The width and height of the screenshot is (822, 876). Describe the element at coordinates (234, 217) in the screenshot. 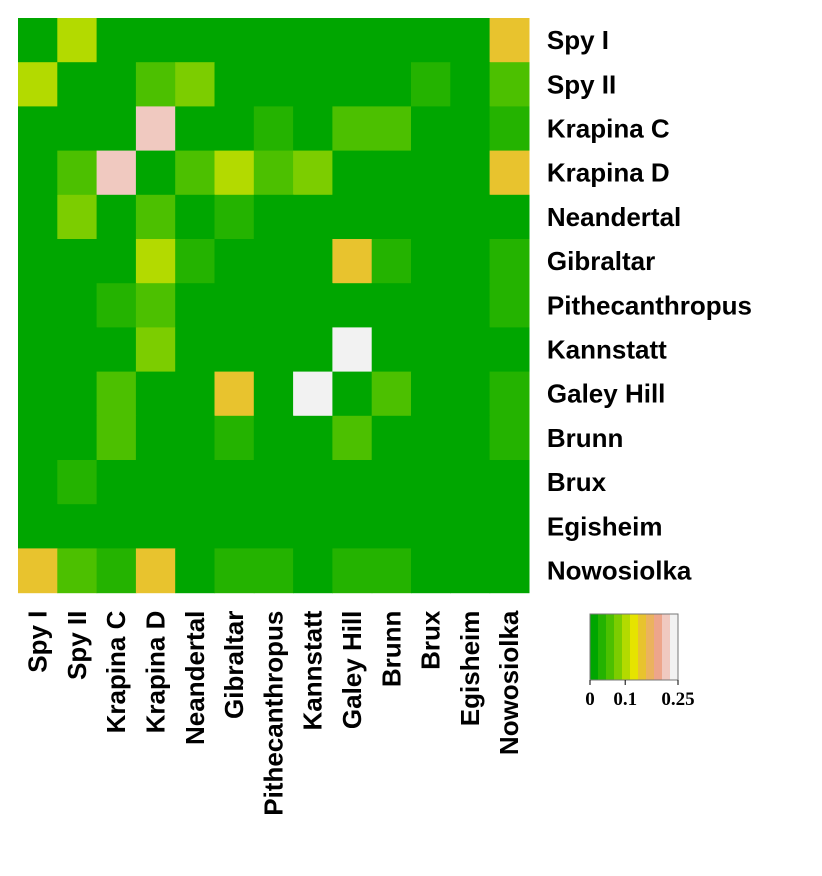

I see `heatmap-cell-neandertal-gibraltar` at that location.